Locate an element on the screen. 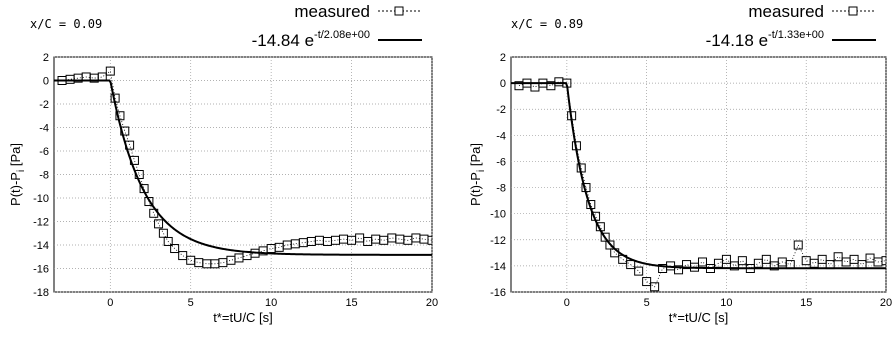  y-axis-label-unit: [Pa] is located at coordinates (15, 156).